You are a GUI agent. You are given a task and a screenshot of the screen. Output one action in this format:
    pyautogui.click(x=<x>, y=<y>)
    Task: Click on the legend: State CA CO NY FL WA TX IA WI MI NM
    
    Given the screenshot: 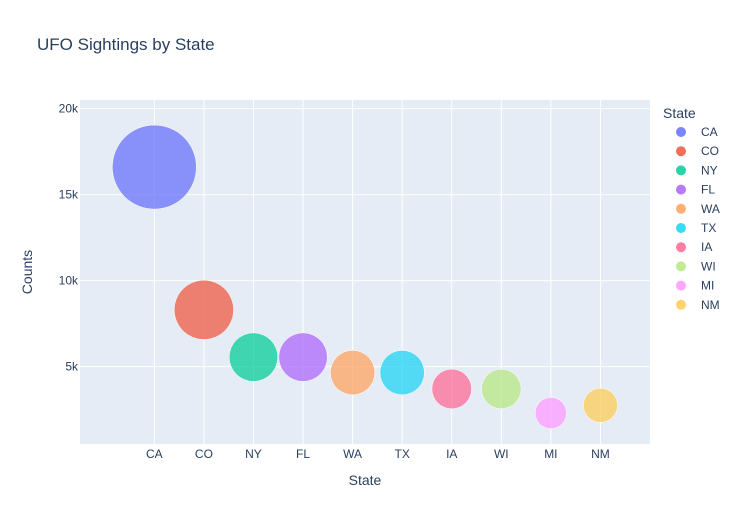 What is the action you would take?
    pyautogui.click(x=691, y=208)
    